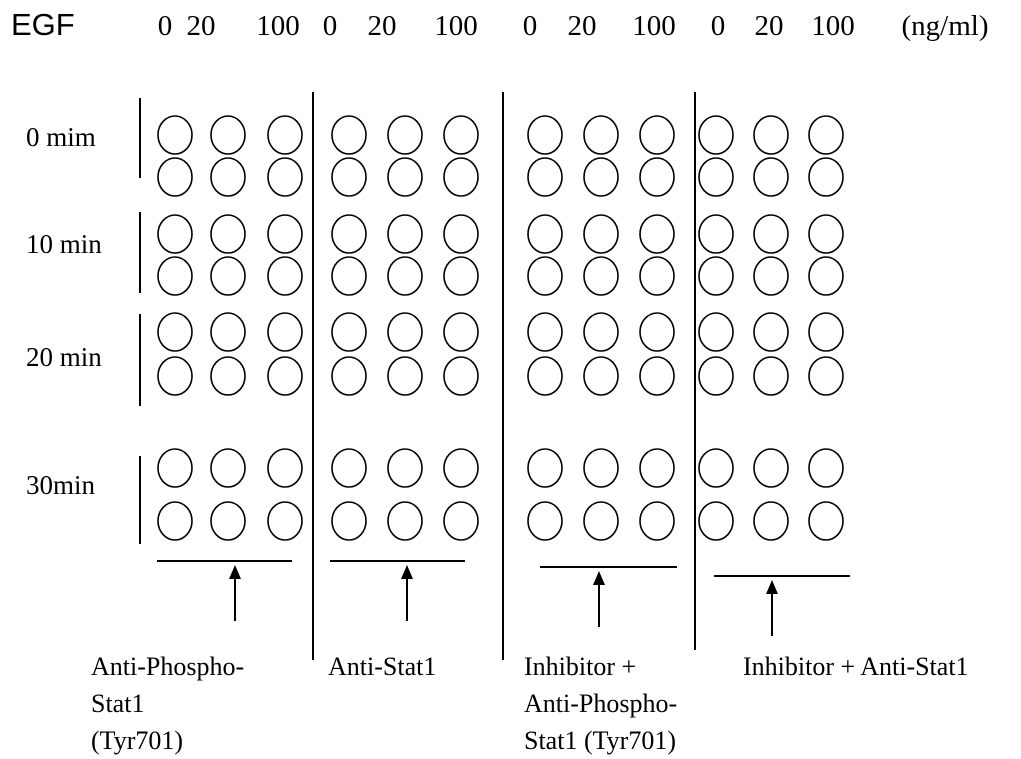 This screenshot has width=1021, height=759. I want to click on row-labels: 0 mim 10 min 20 min 30min, so click(64, 311).